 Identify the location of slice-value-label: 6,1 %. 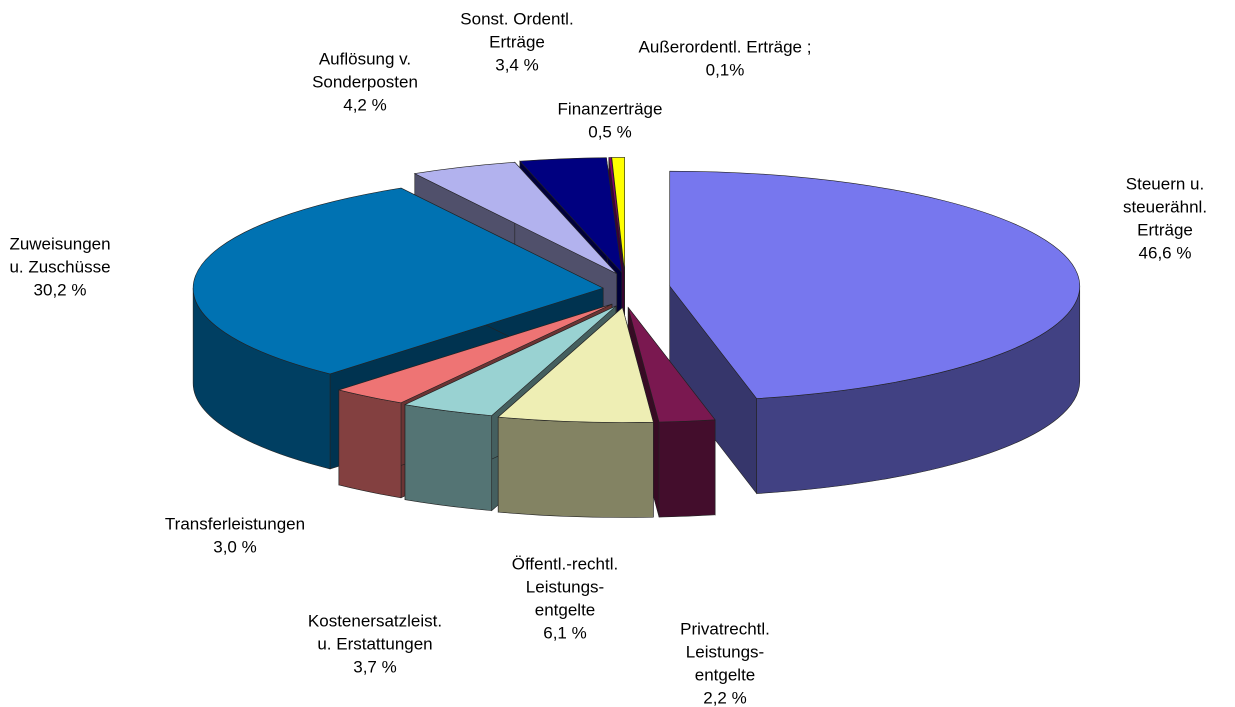
(564, 632).